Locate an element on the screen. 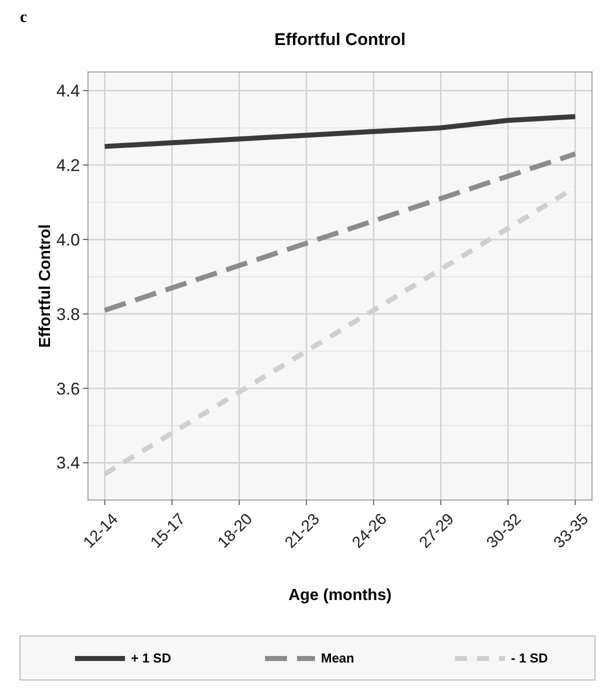 This screenshot has height=688, width=600. legend-label: + 1 SD is located at coordinates (151, 658).